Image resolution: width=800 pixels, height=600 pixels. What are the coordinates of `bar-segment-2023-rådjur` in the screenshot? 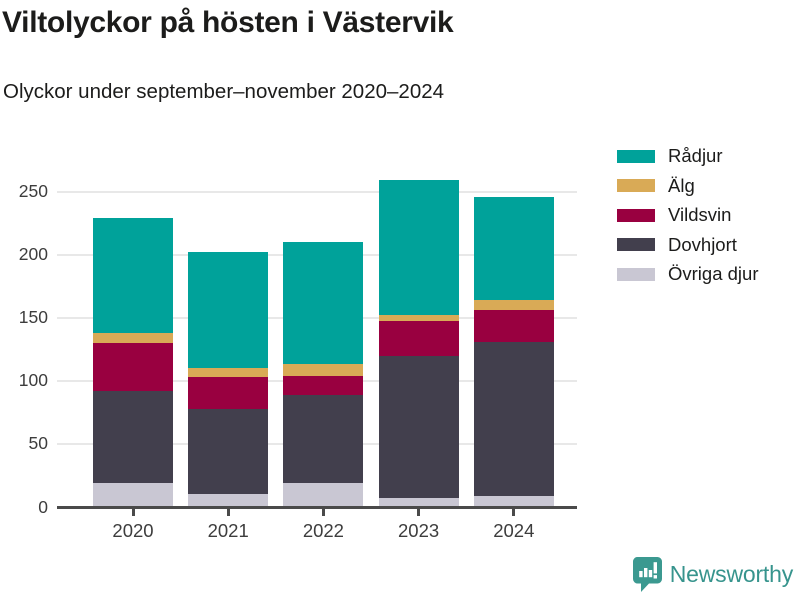 It's located at (418, 248).